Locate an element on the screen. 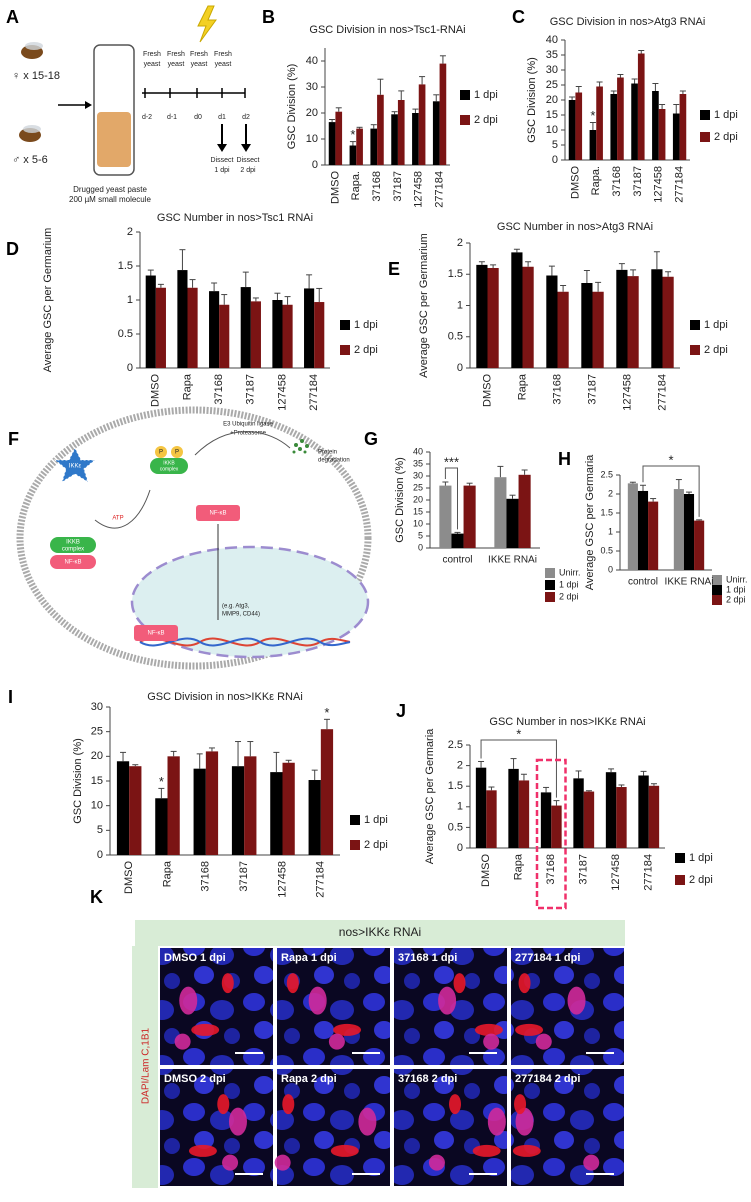 This screenshot has width=751, height=1202. panel-k: nos>IKKε RNAi DAPI/Lam C,1B1 is located at coordinates (378, 1054).